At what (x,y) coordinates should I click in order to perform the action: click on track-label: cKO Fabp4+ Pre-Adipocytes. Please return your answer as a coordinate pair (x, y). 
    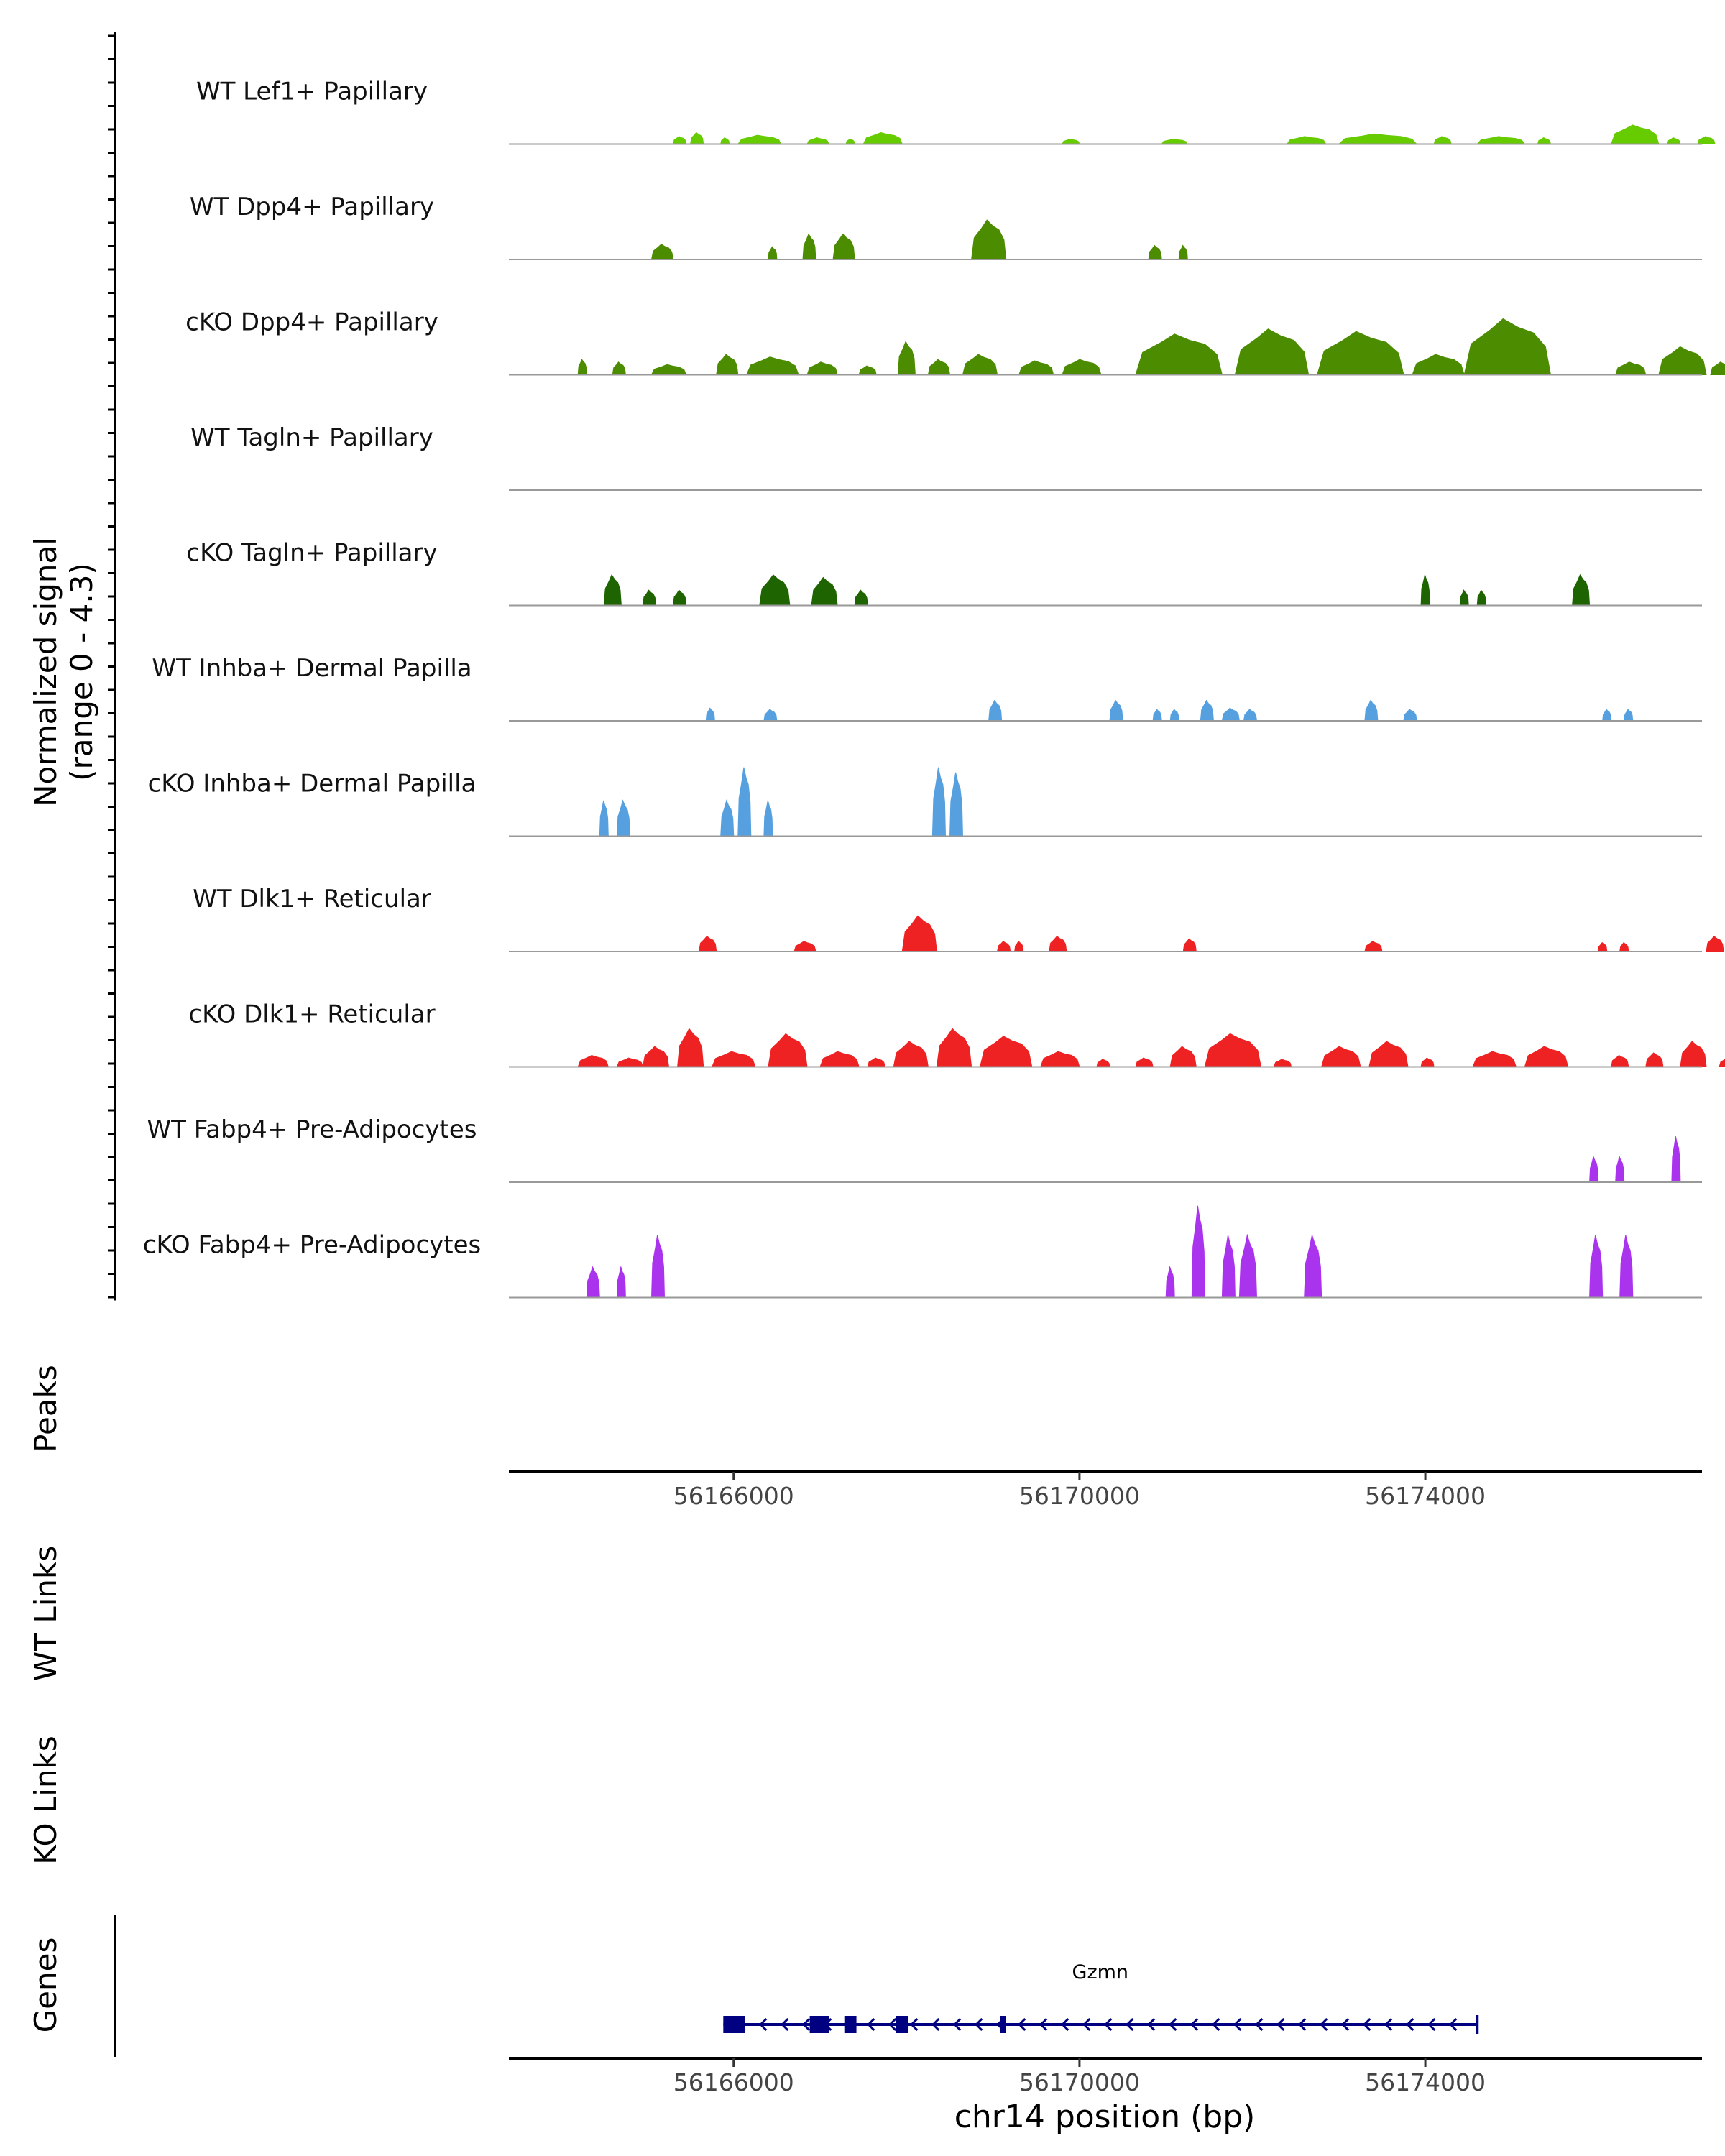
    Looking at the image, I should click on (312, 1246).